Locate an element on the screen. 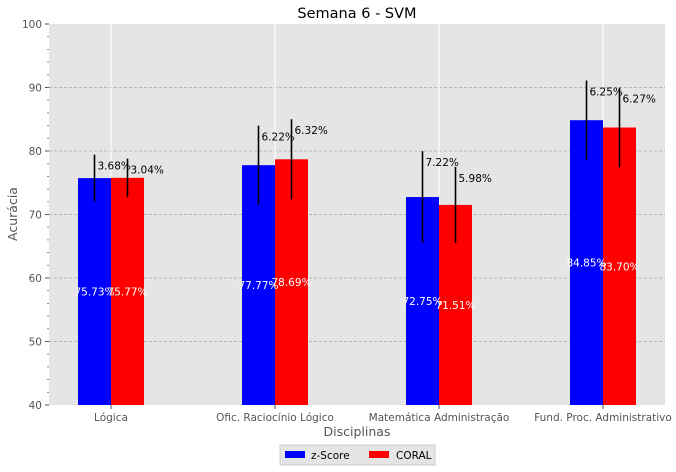  value-label: 72.75% is located at coordinates (422, 302).